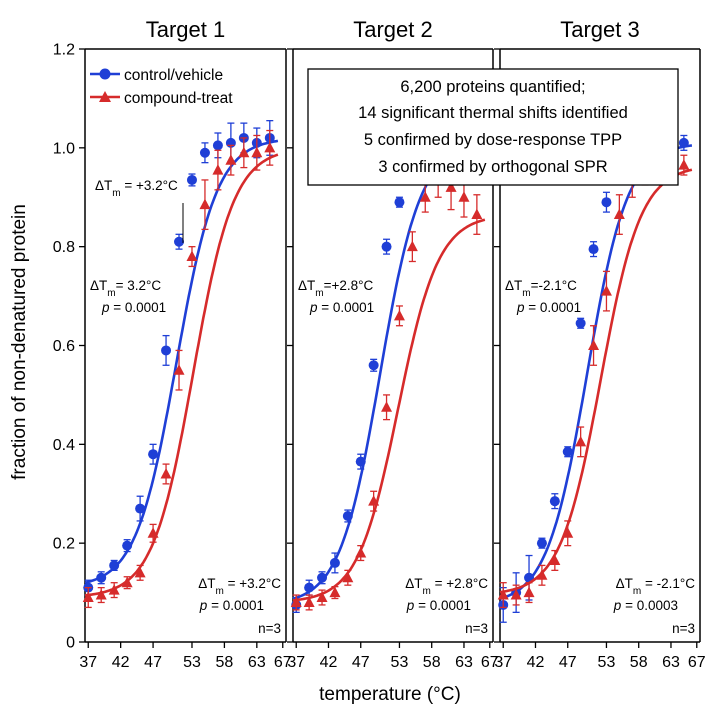 Image resolution: width=717 pixels, height=717 pixels. What do you see at coordinates (105, 96) in the screenshot?
I see `legend-treat-marker` at bounding box center [105, 96].